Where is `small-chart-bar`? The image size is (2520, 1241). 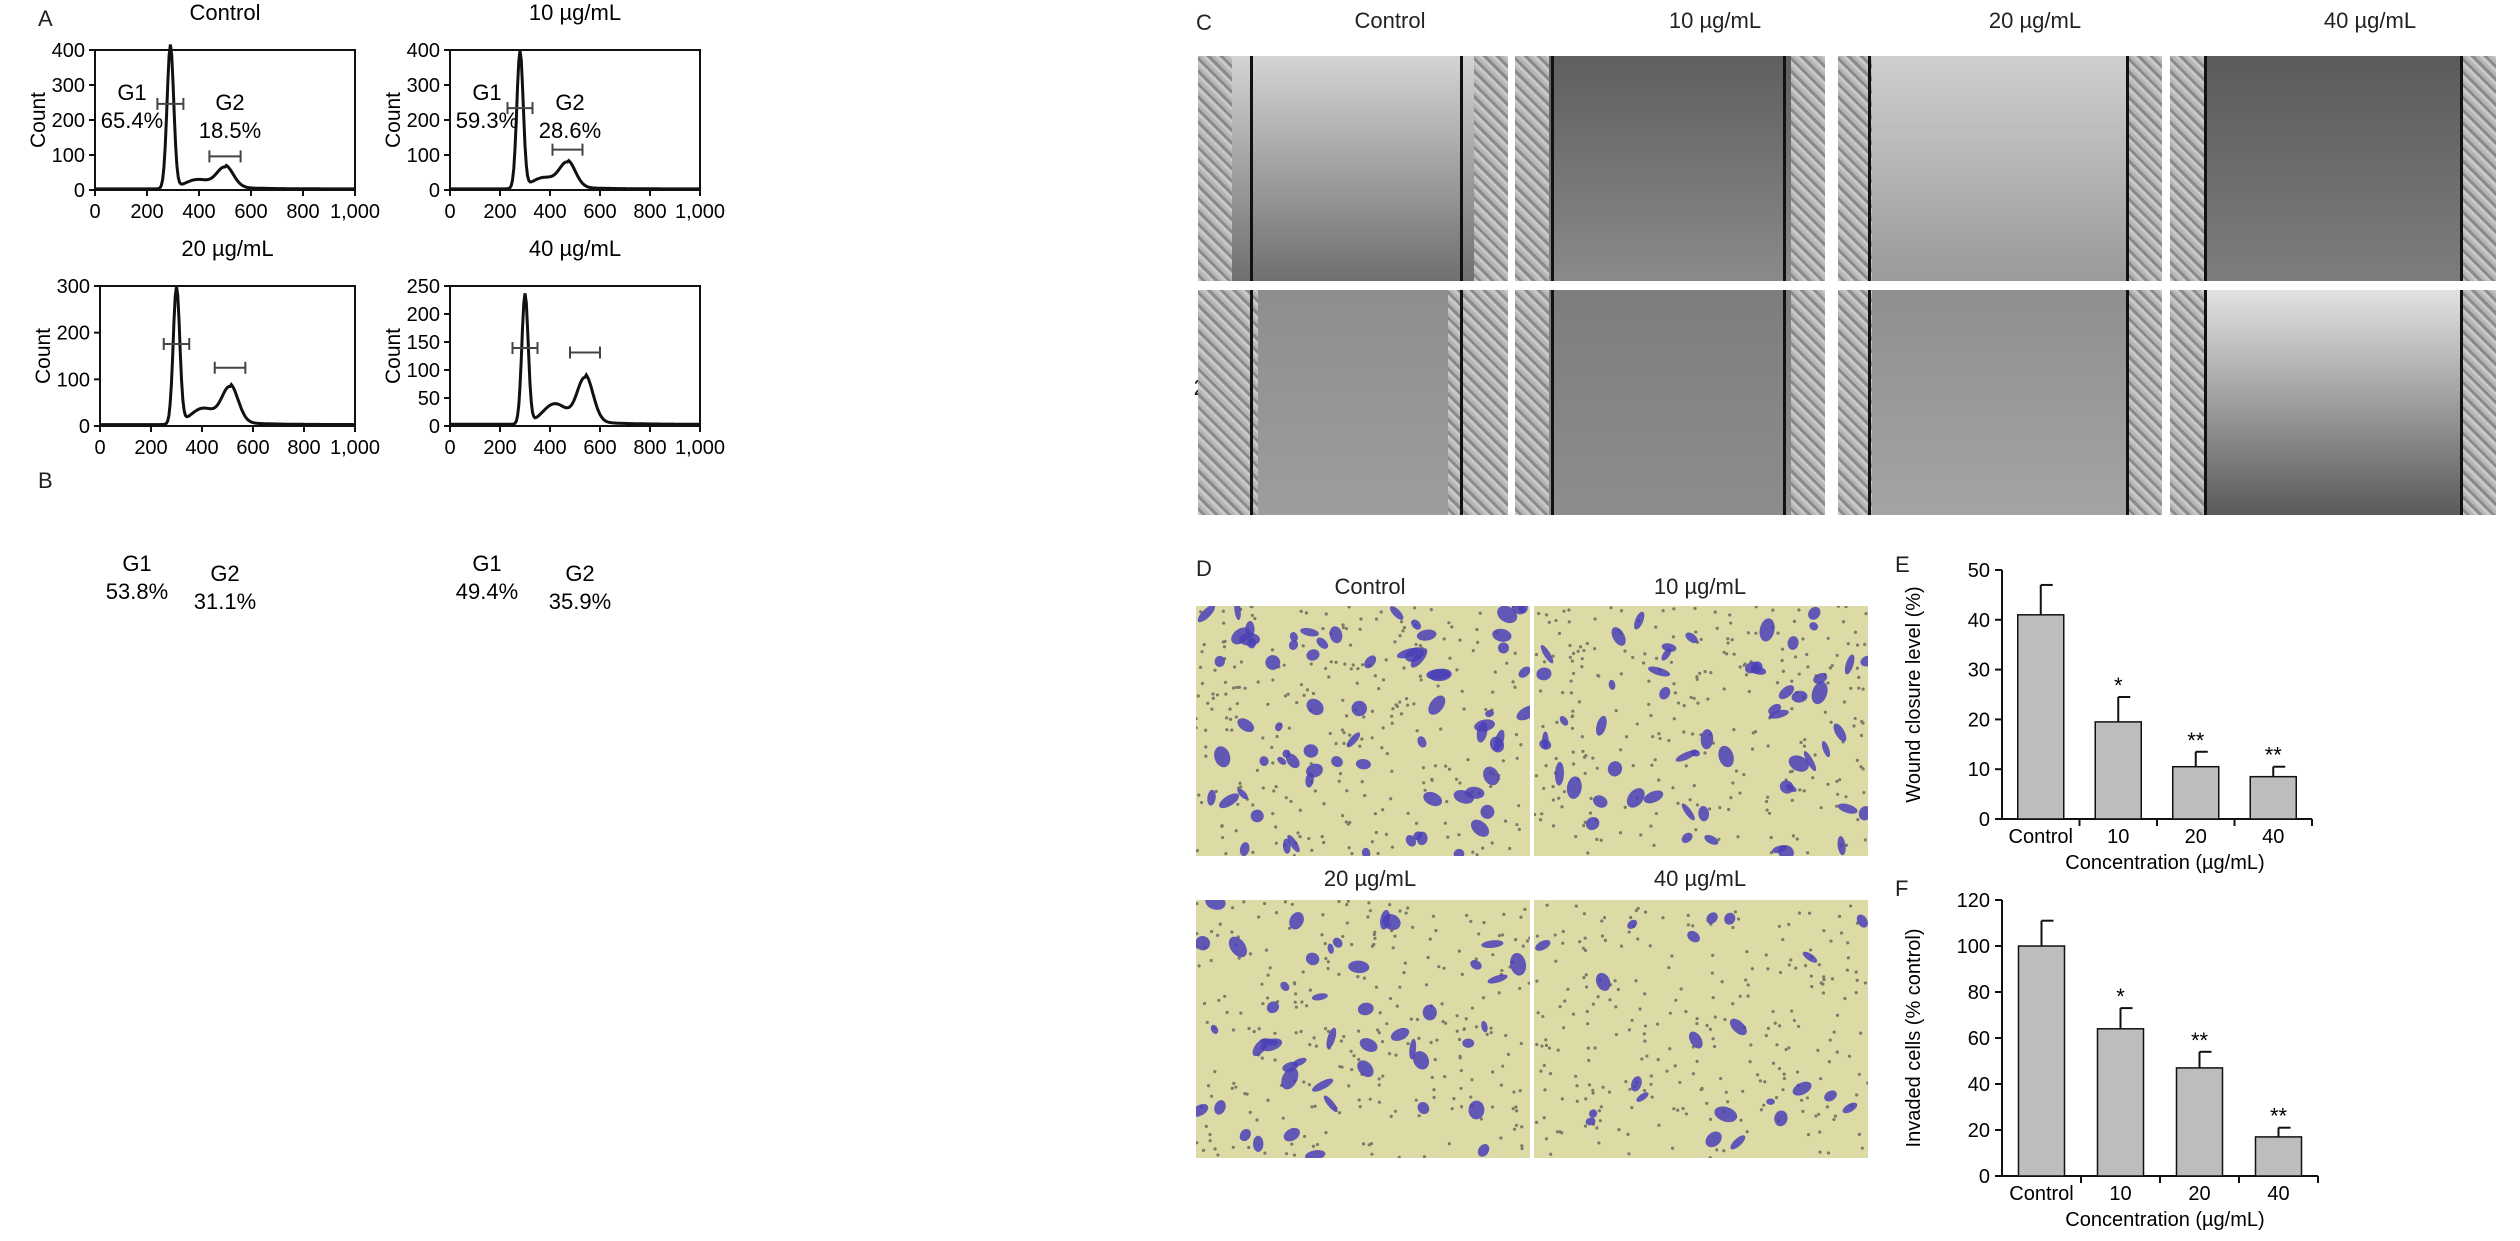
small-chart-bar is located at coordinates (2199, 1122).